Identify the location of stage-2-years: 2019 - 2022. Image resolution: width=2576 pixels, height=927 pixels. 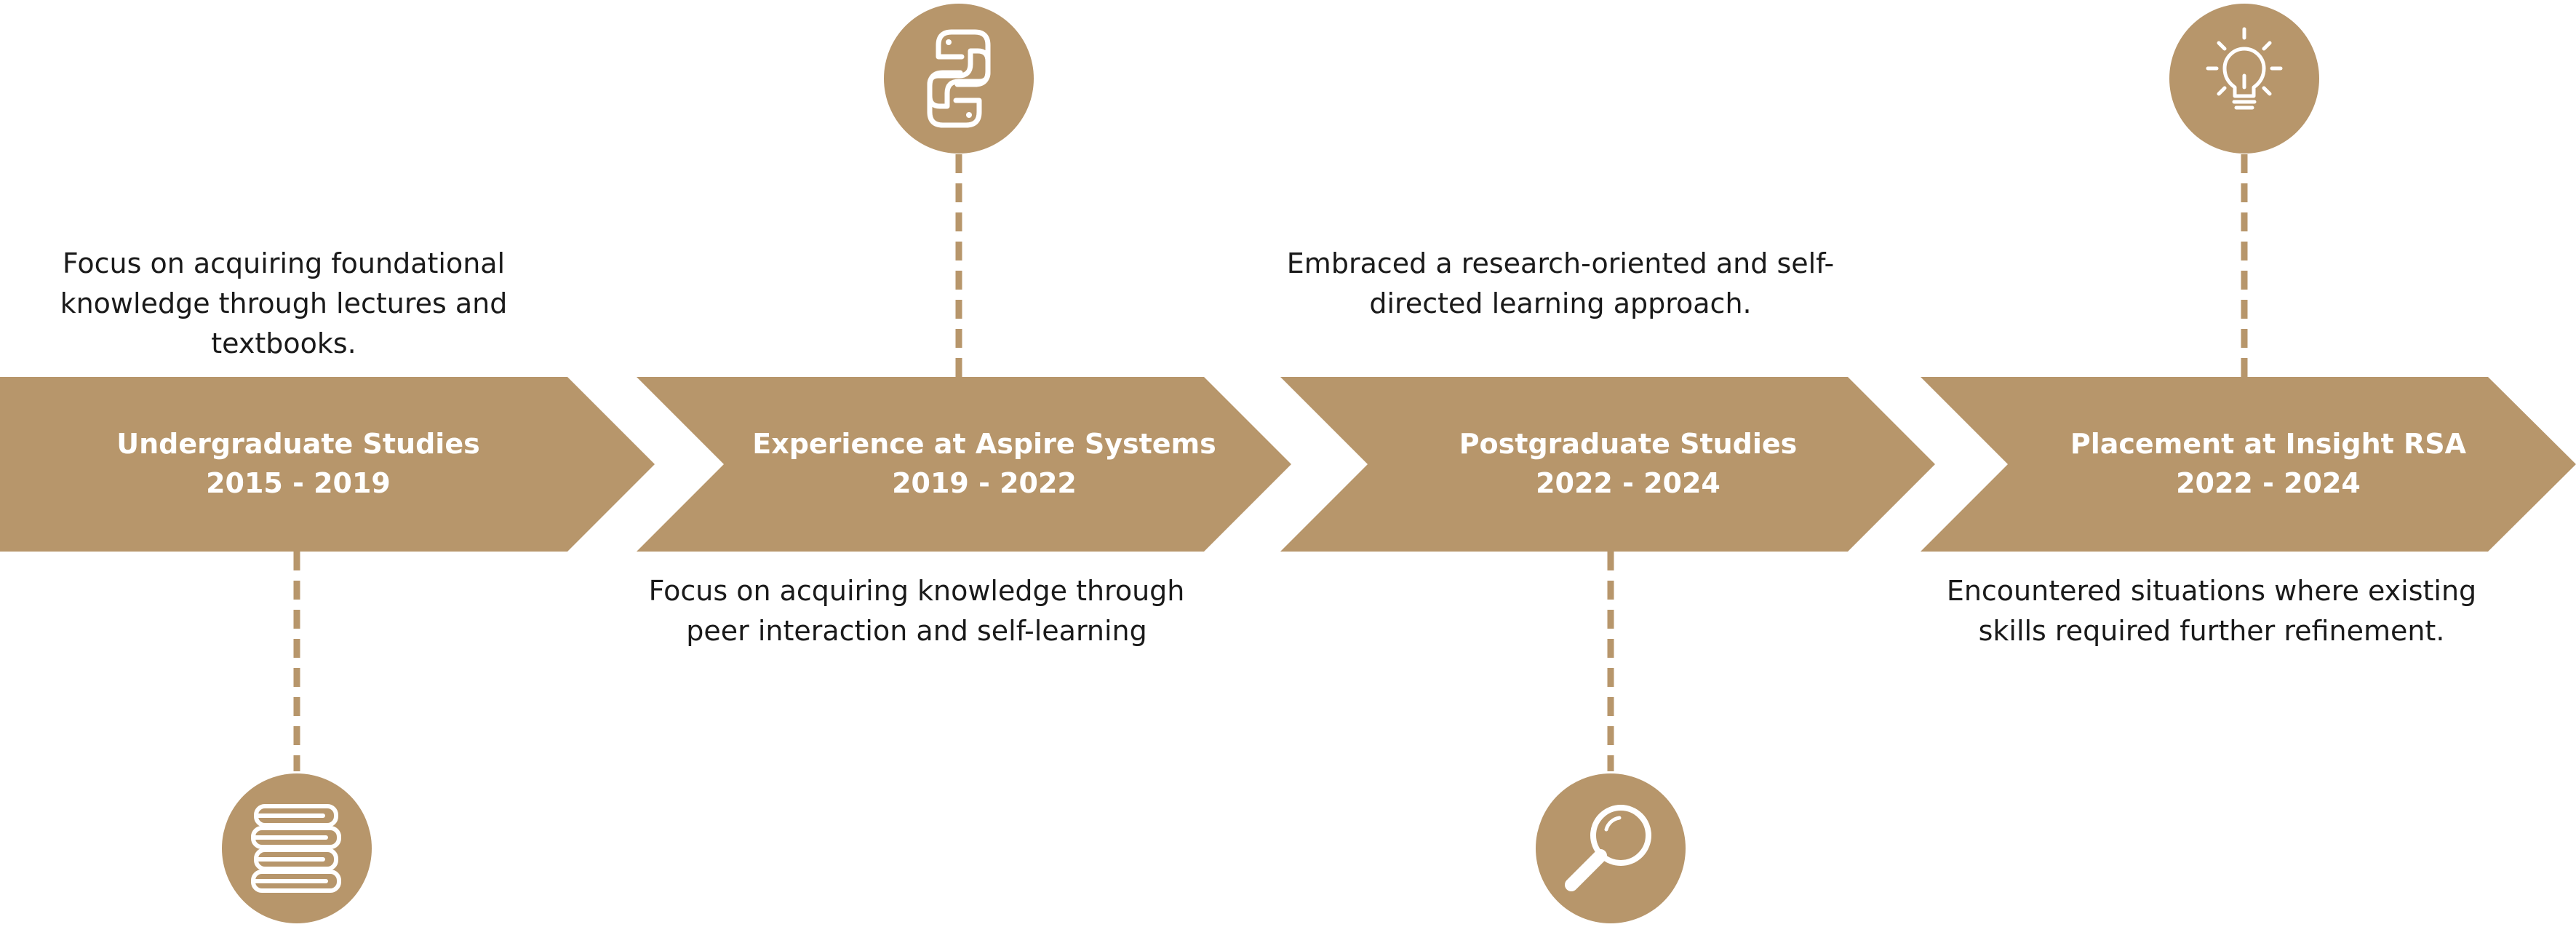
(984, 483).